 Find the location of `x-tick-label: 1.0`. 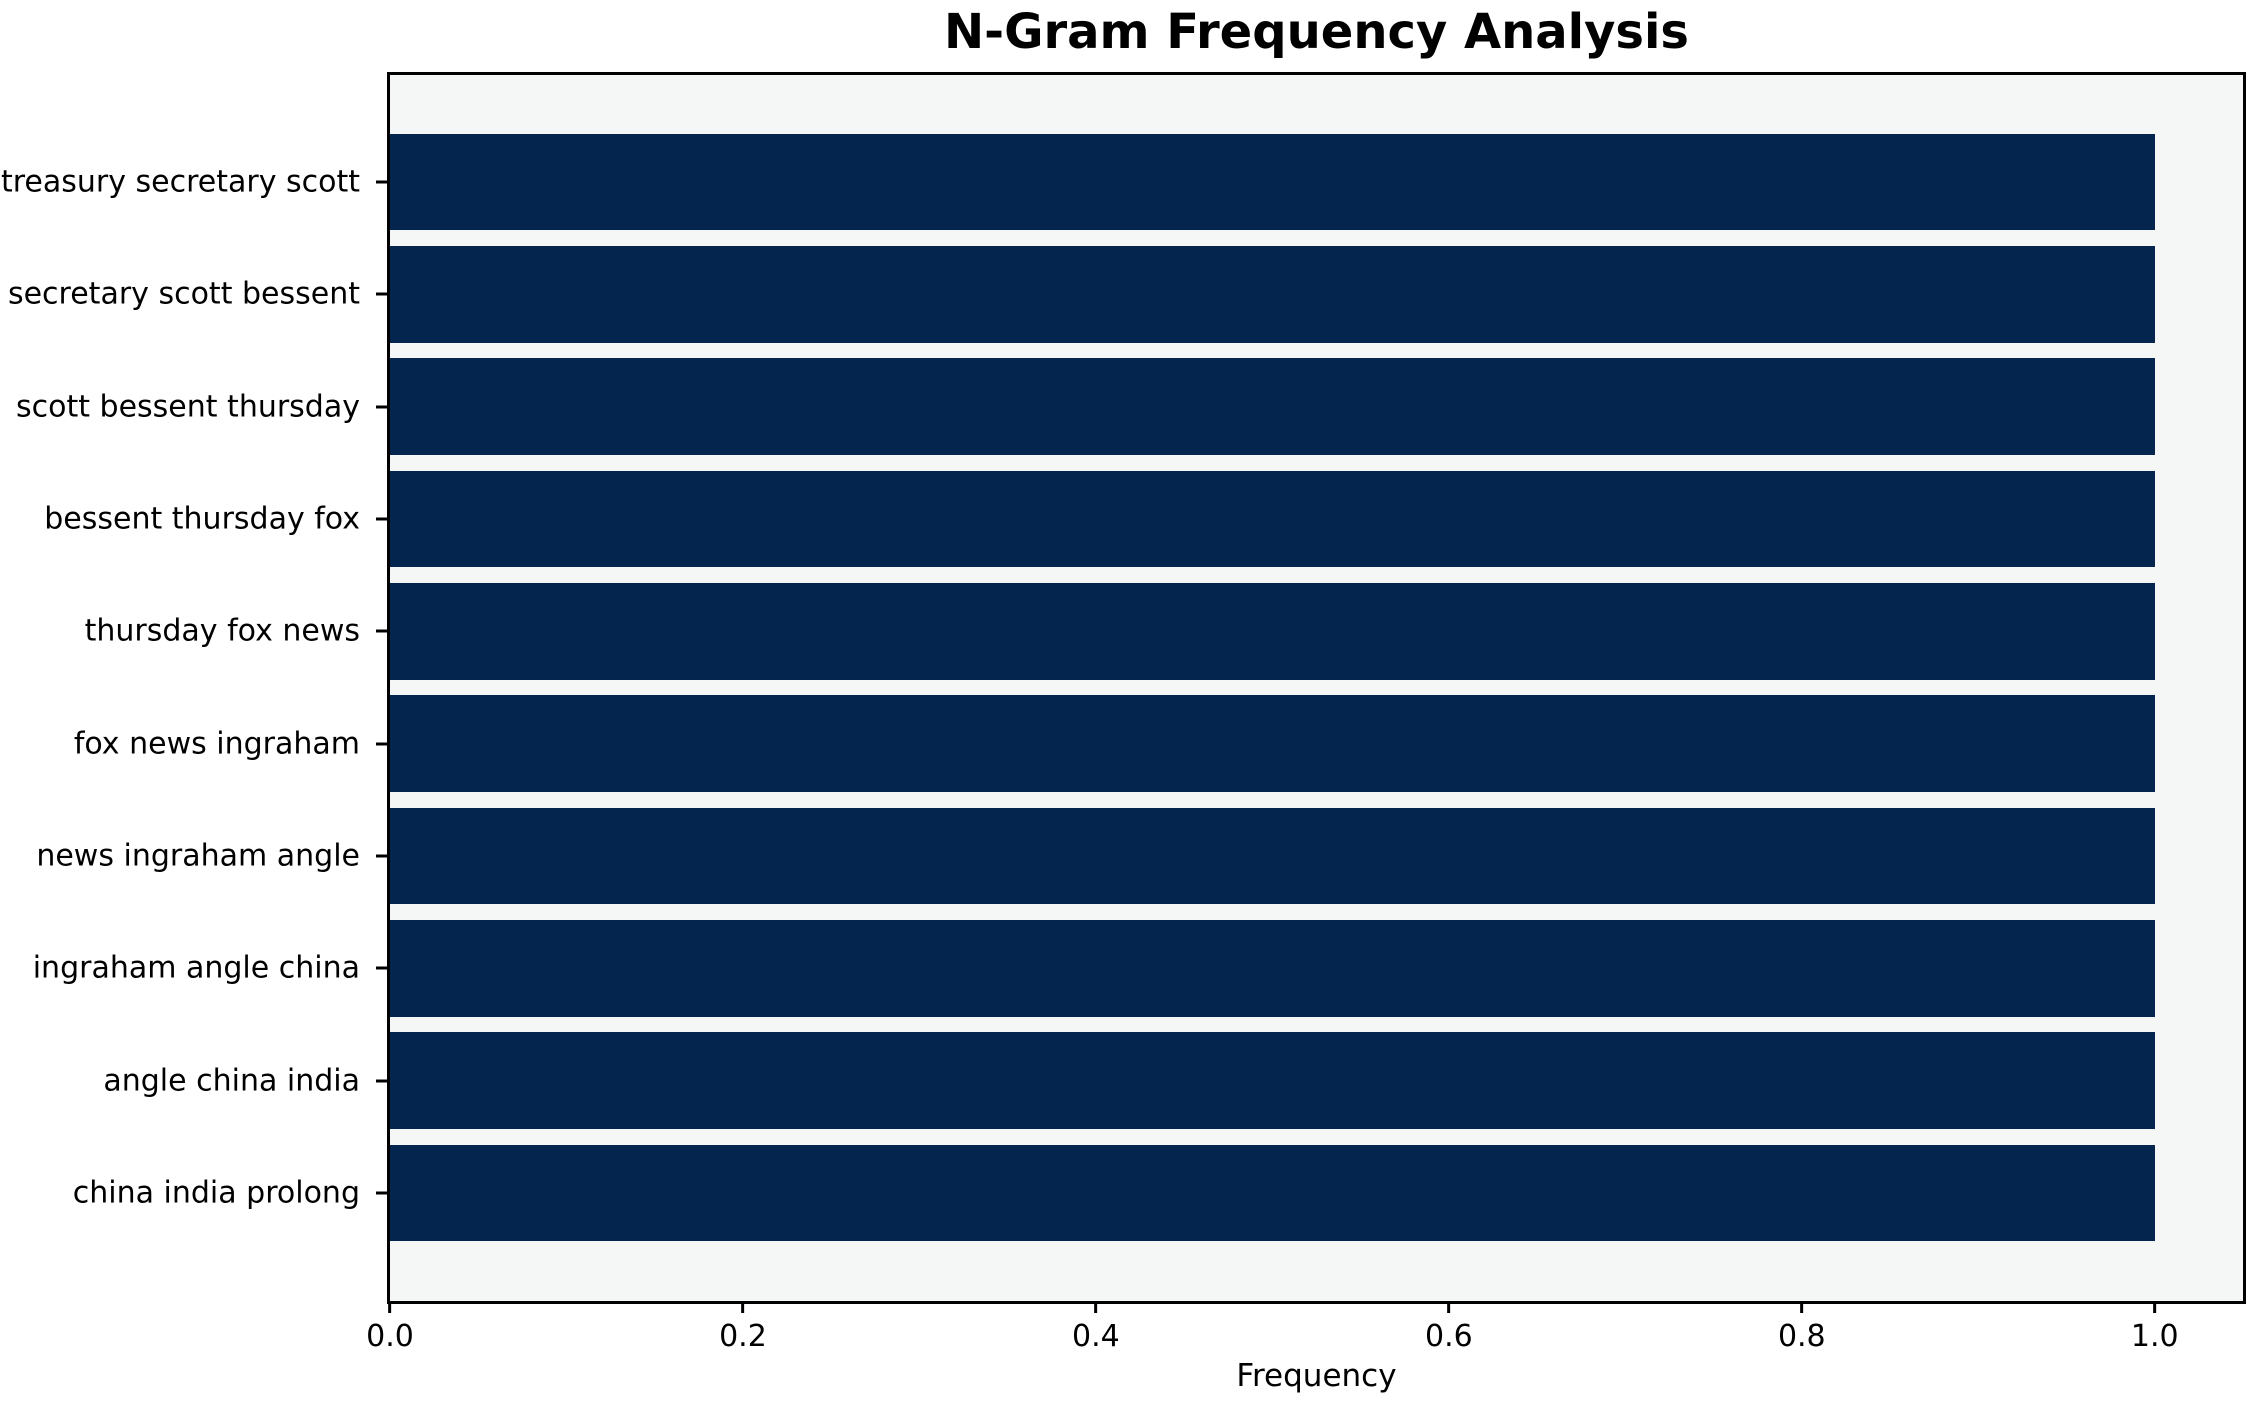

x-tick-label: 1.0 is located at coordinates (2154, 1336).